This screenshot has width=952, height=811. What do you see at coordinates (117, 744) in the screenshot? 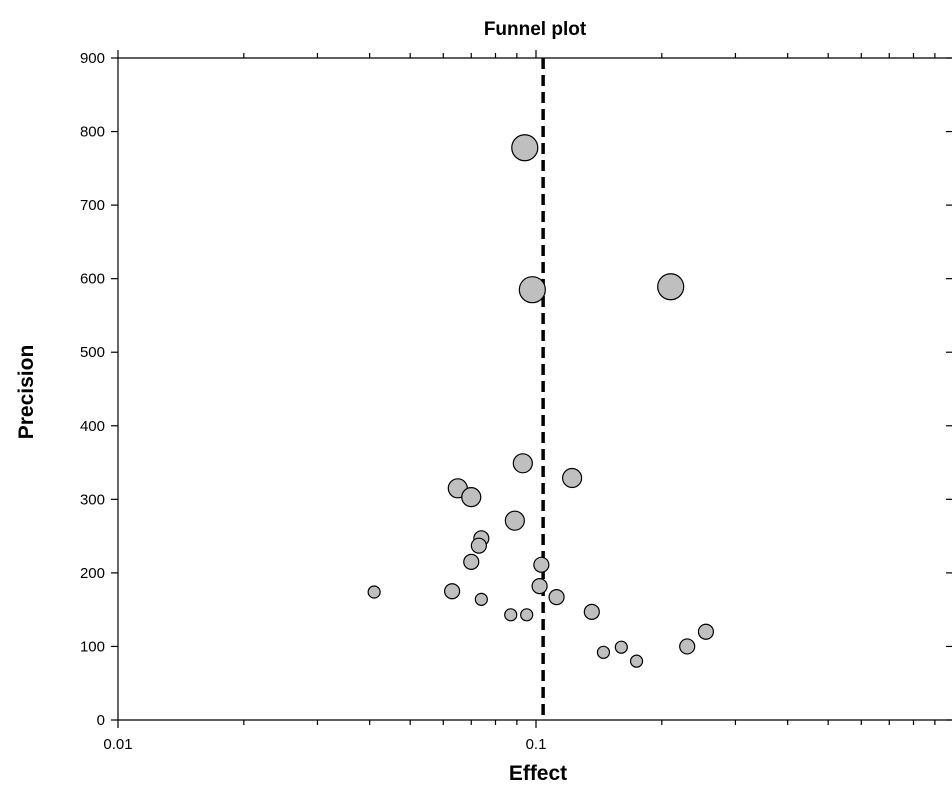
I see `x-tick-label: 0.01` at bounding box center [117, 744].